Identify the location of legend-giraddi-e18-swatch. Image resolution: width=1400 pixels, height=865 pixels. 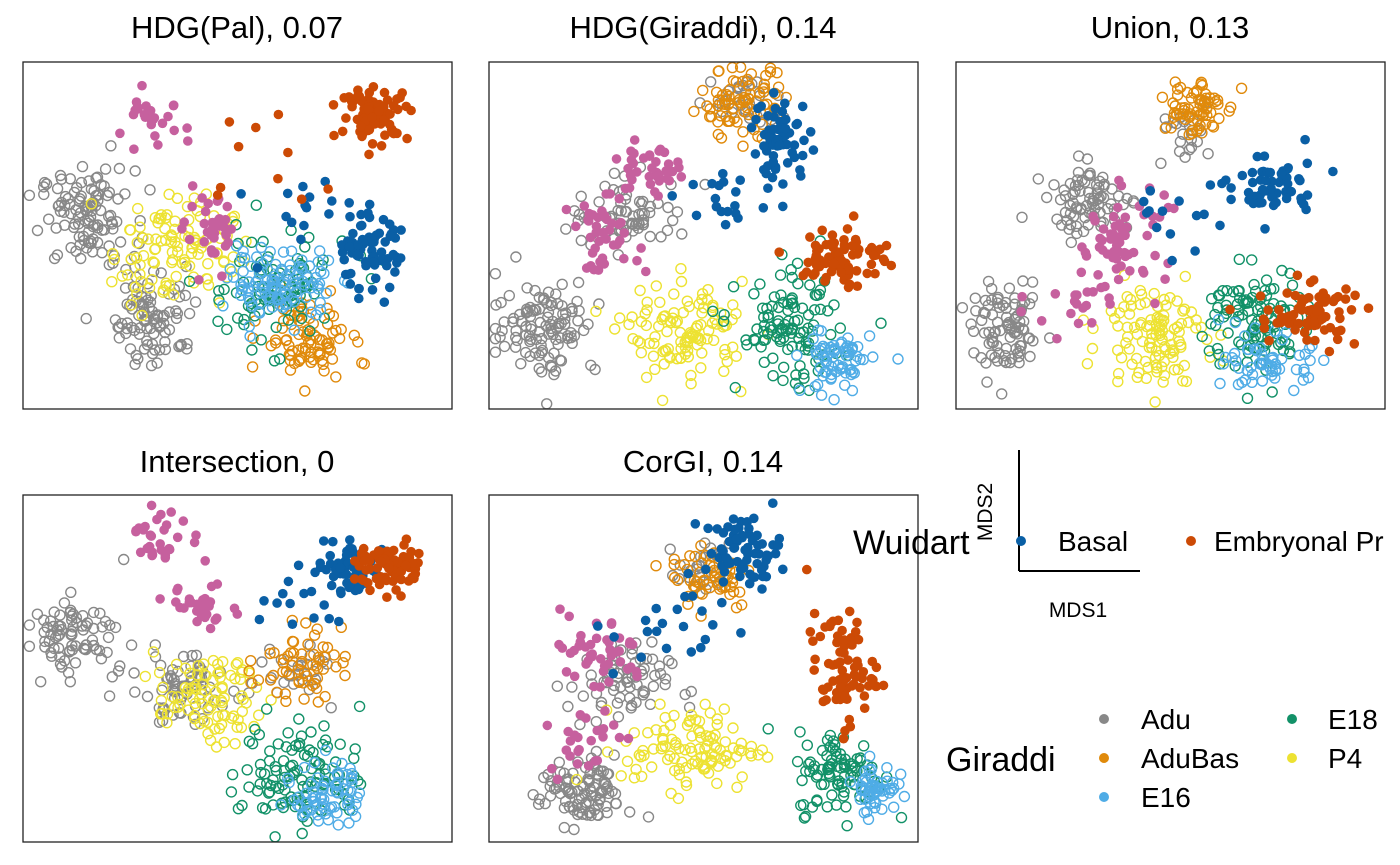
(1292, 719).